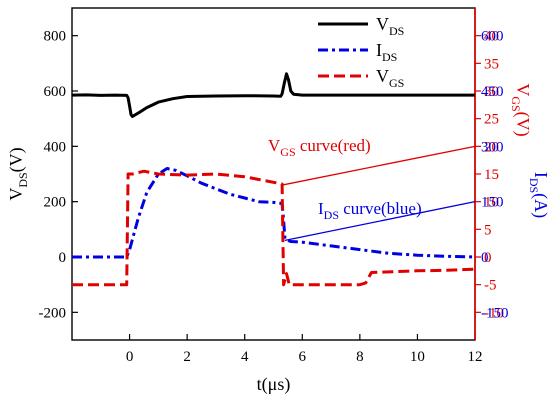 This screenshot has width=550, height=403. What do you see at coordinates (58, 175) in the screenshot?
I see `left-y-ticks: -200 0 200 400 600 800` at bounding box center [58, 175].